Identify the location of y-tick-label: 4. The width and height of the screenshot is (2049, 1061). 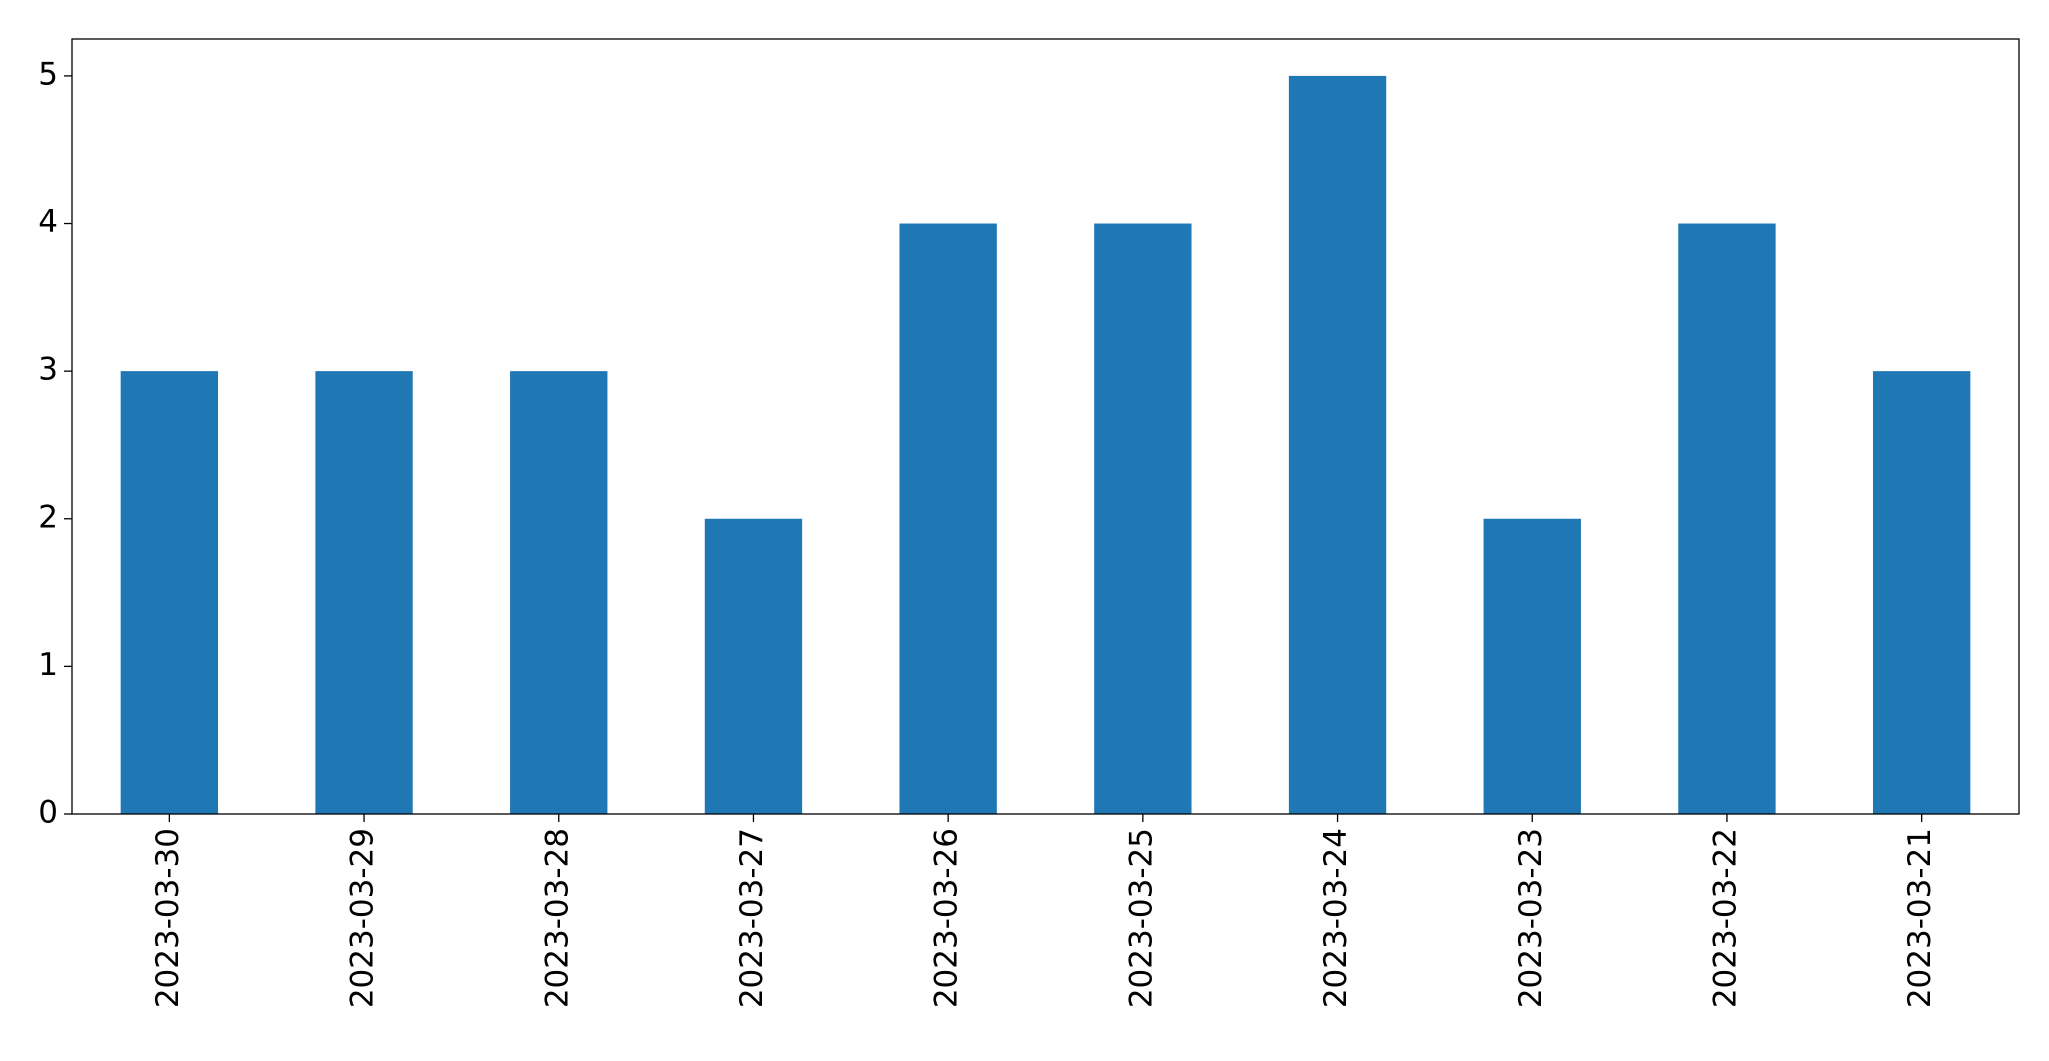
(48, 222).